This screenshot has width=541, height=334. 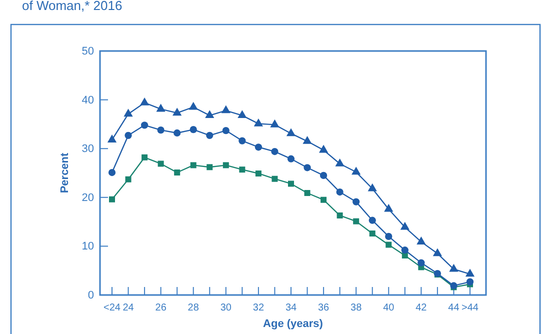 I want to click on x-tick-label: 36, so click(x=324, y=308).